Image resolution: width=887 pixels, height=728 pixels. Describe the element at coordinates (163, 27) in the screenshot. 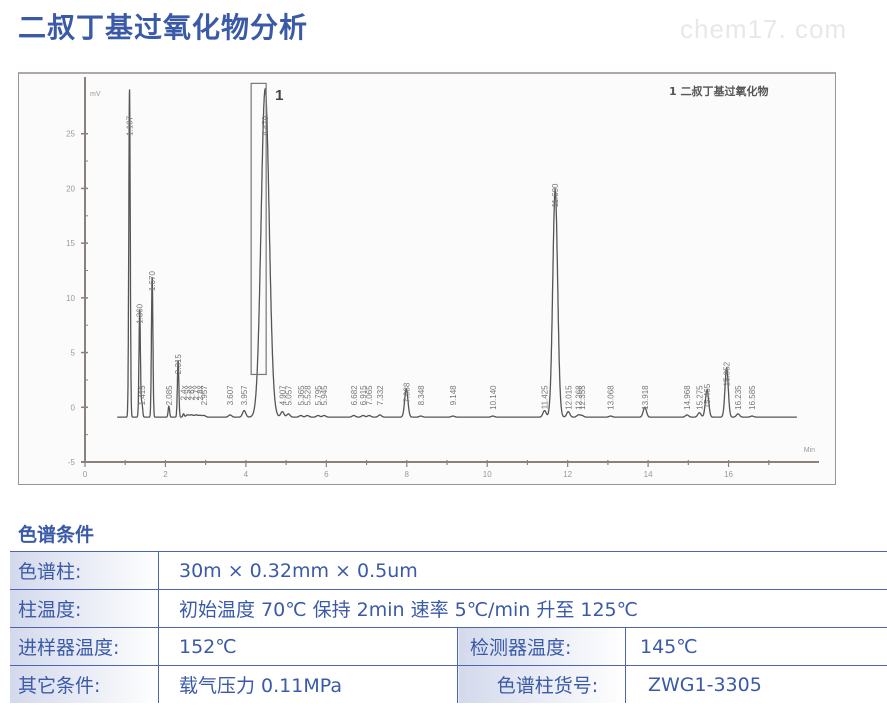

I see `page-title: 二叔丁基过氧化物分析` at that location.